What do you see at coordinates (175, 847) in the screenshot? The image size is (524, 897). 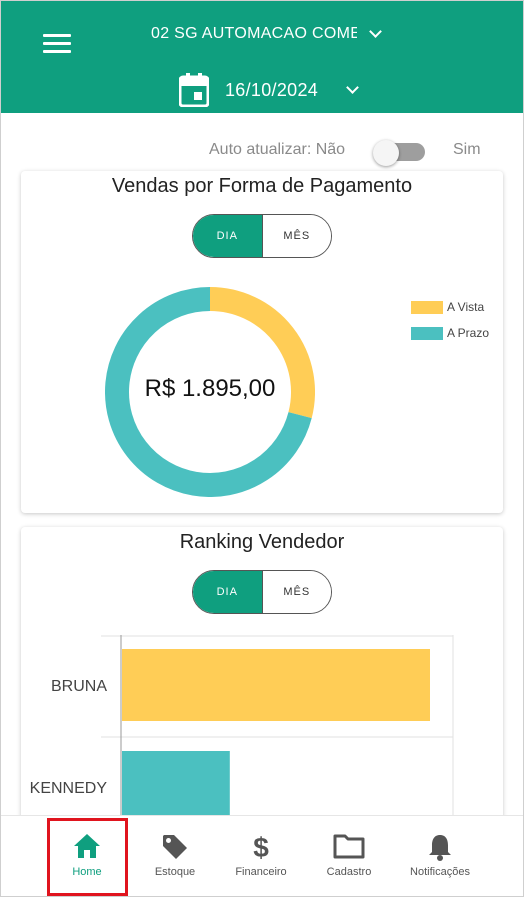 I see `tag-icon` at bounding box center [175, 847].